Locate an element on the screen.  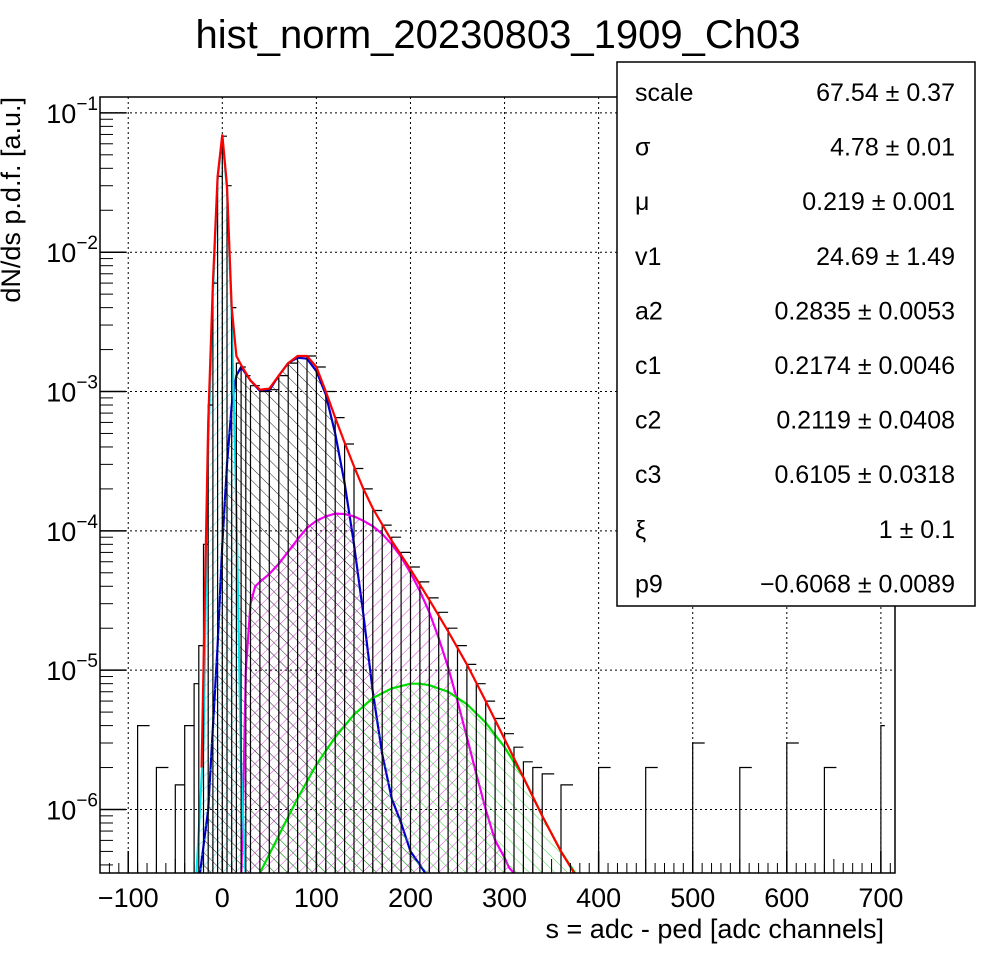
y-tick-label: 10⁻² is located at coordinates (72, 250).